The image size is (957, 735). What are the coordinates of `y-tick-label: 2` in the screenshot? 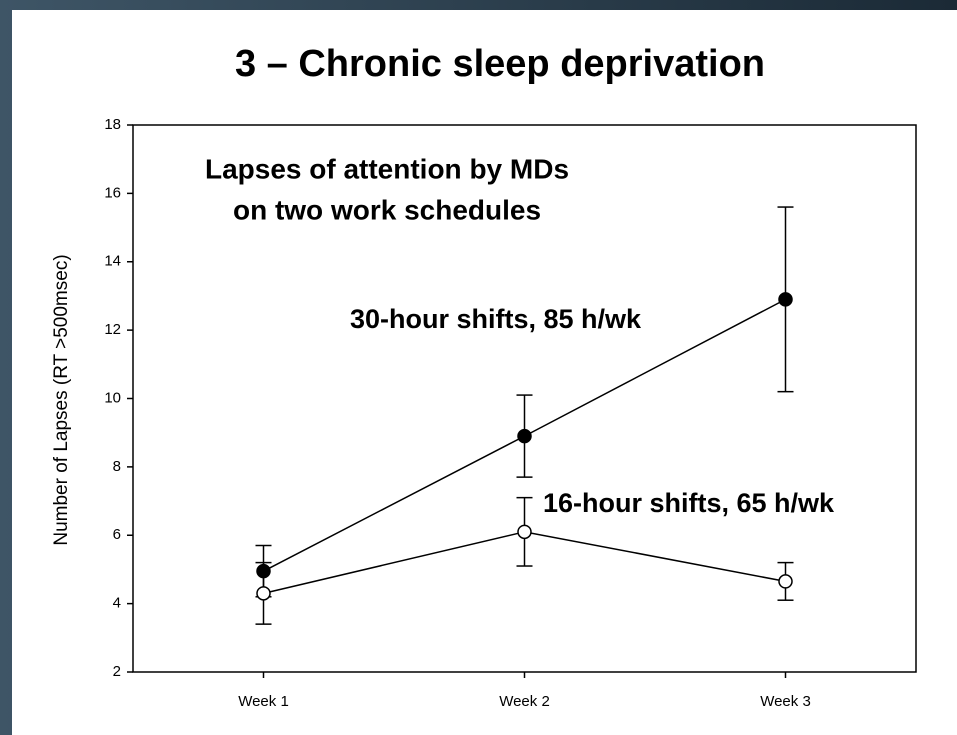 It's located at (117, 671).